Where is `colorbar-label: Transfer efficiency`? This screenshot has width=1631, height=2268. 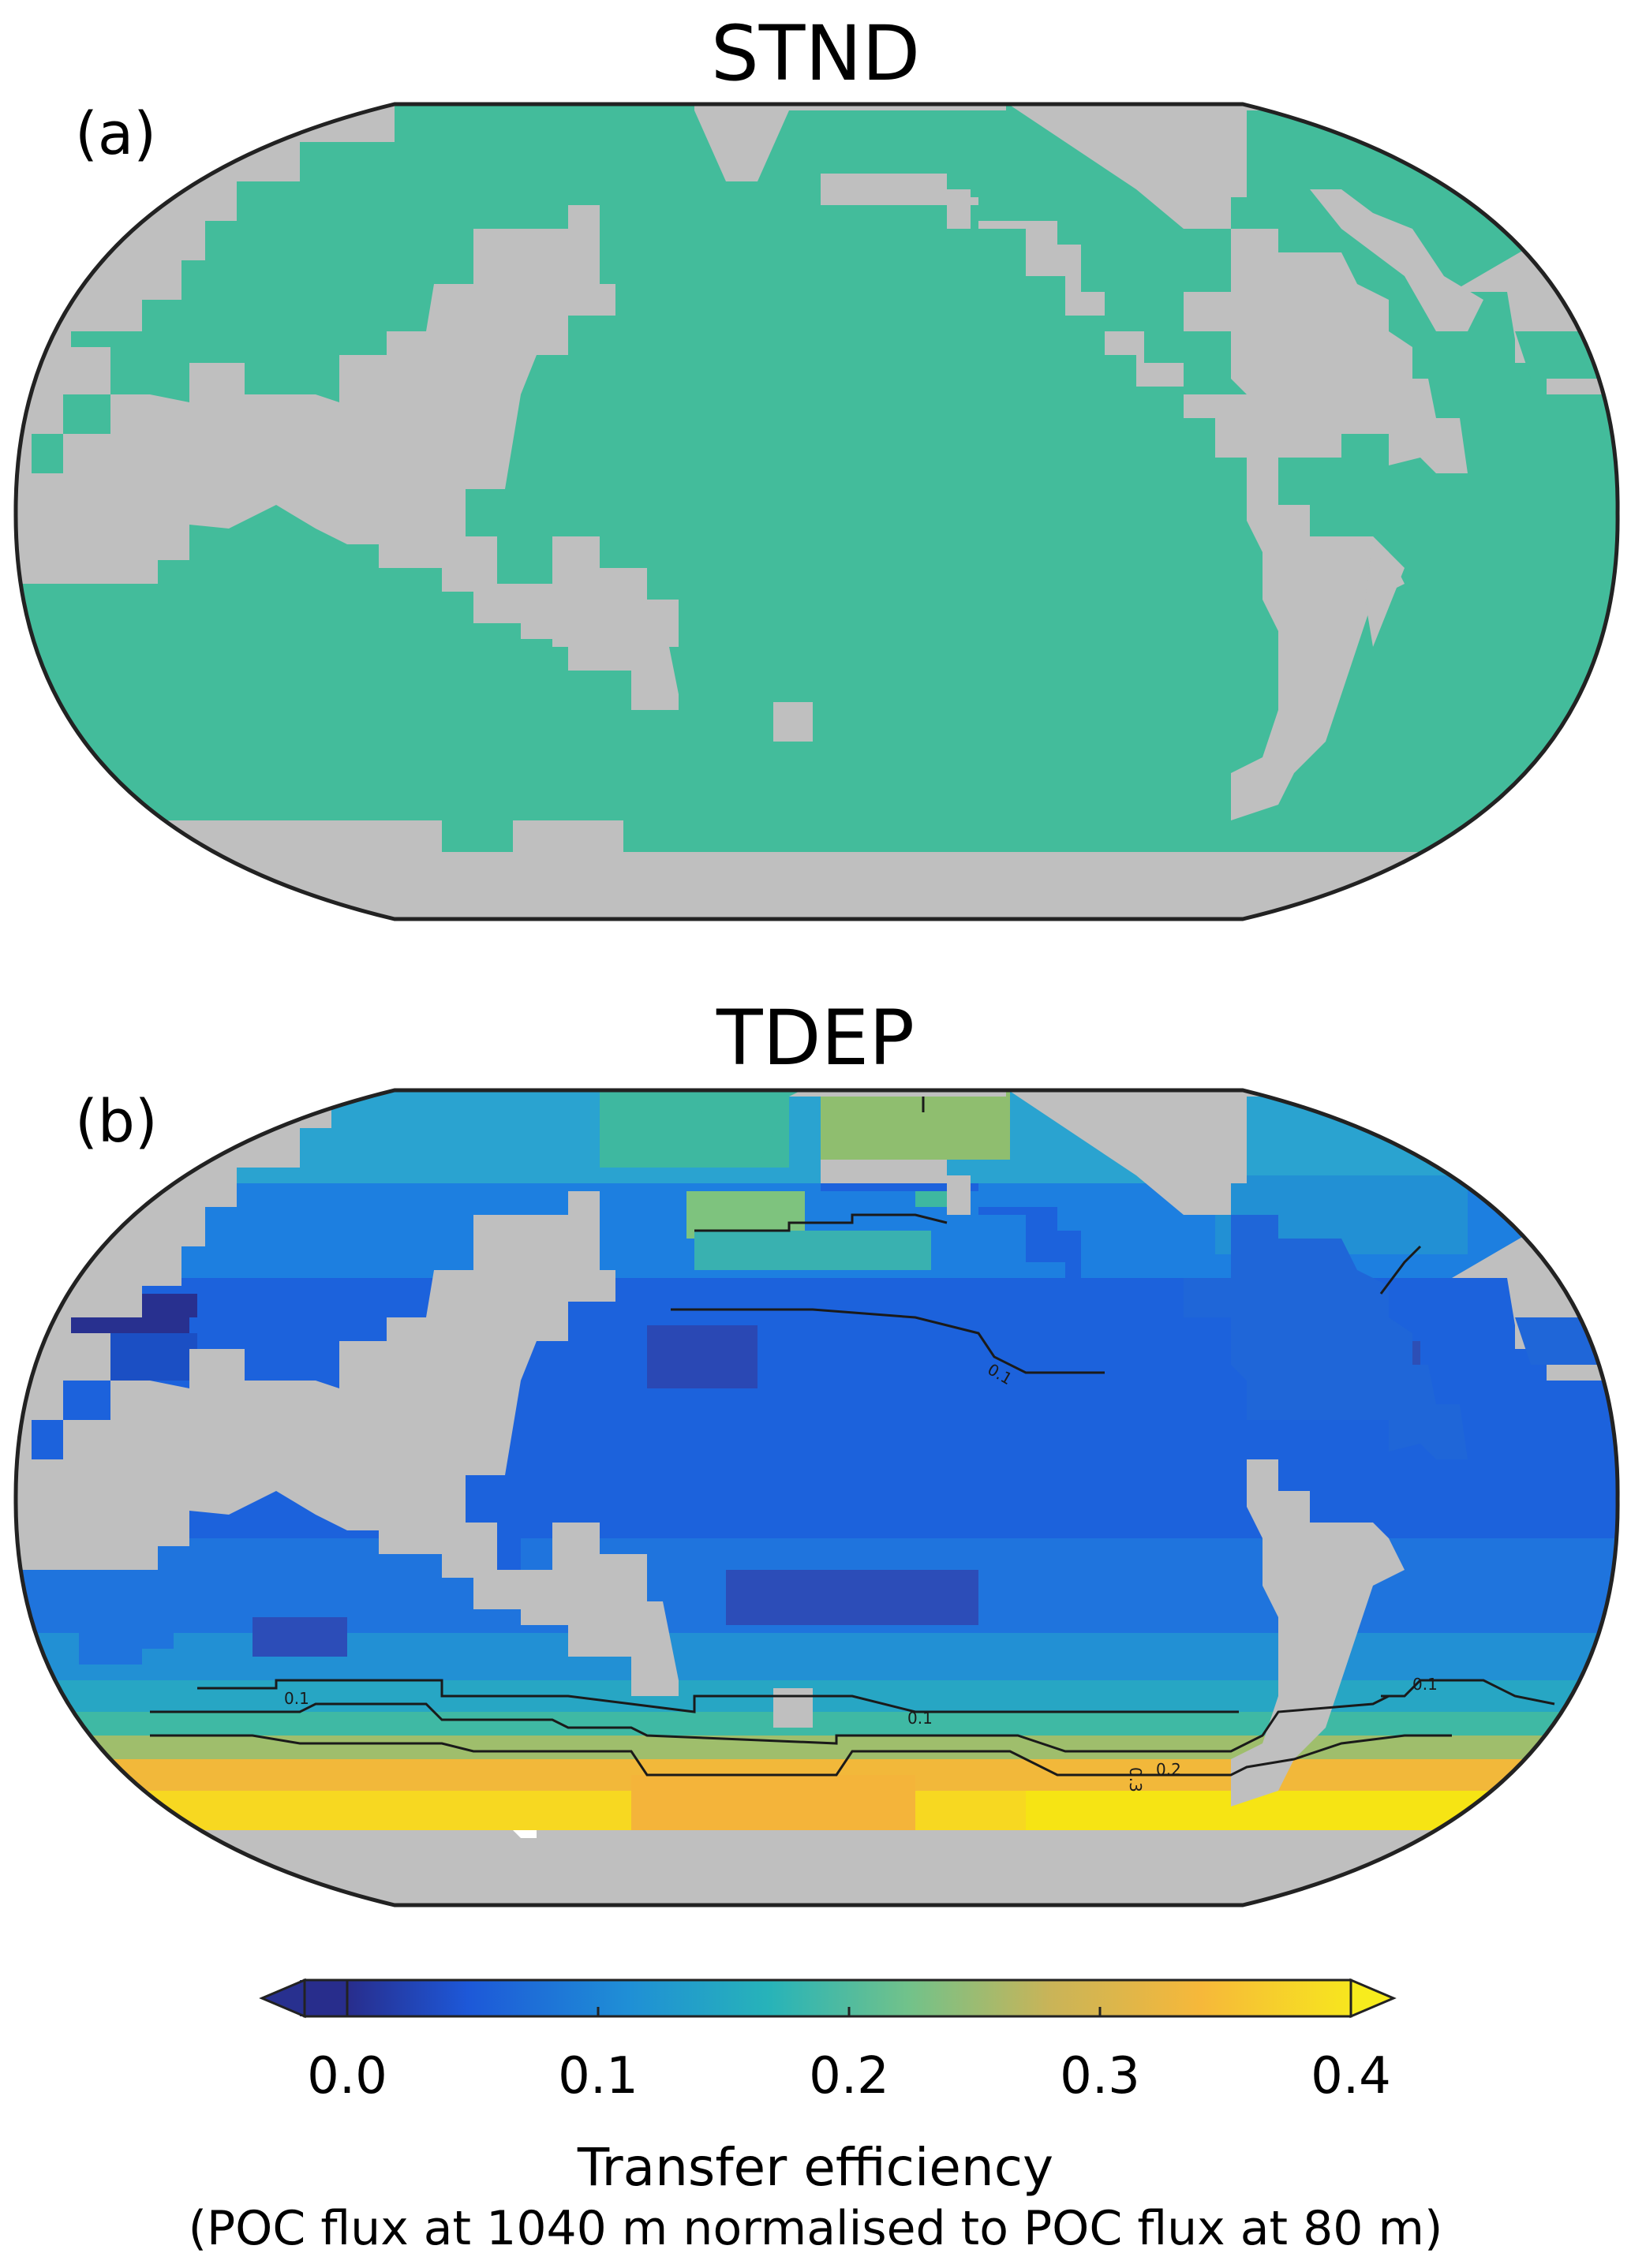
colorbar-label: Transfer efficiency is located at coordinates (815, 2167).